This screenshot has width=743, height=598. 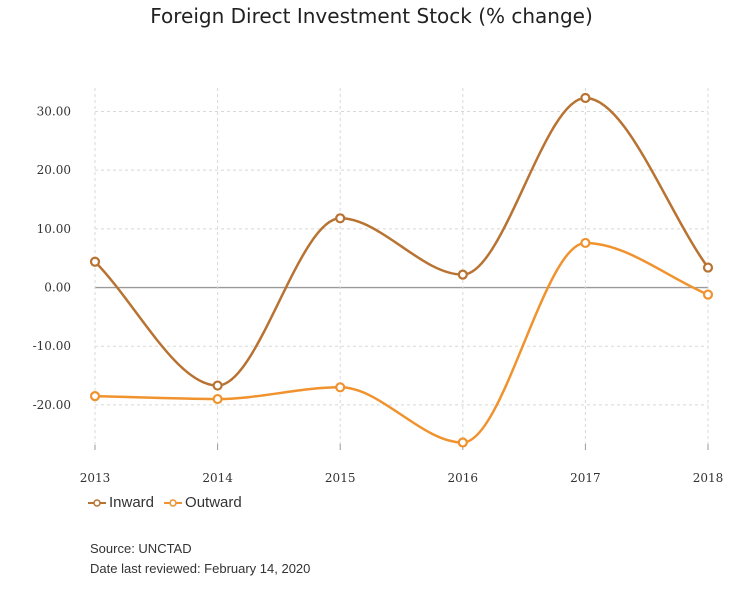 I want to click on y-tick-label: 10.00, so click(x=54, y=229).